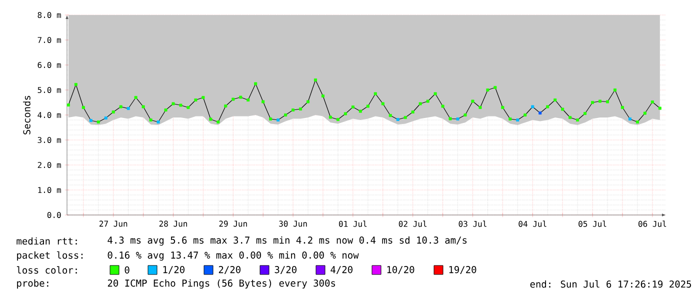  Describe the element at coordinates (32, 284) in the screenshot. I see `text: probe:` at that location.